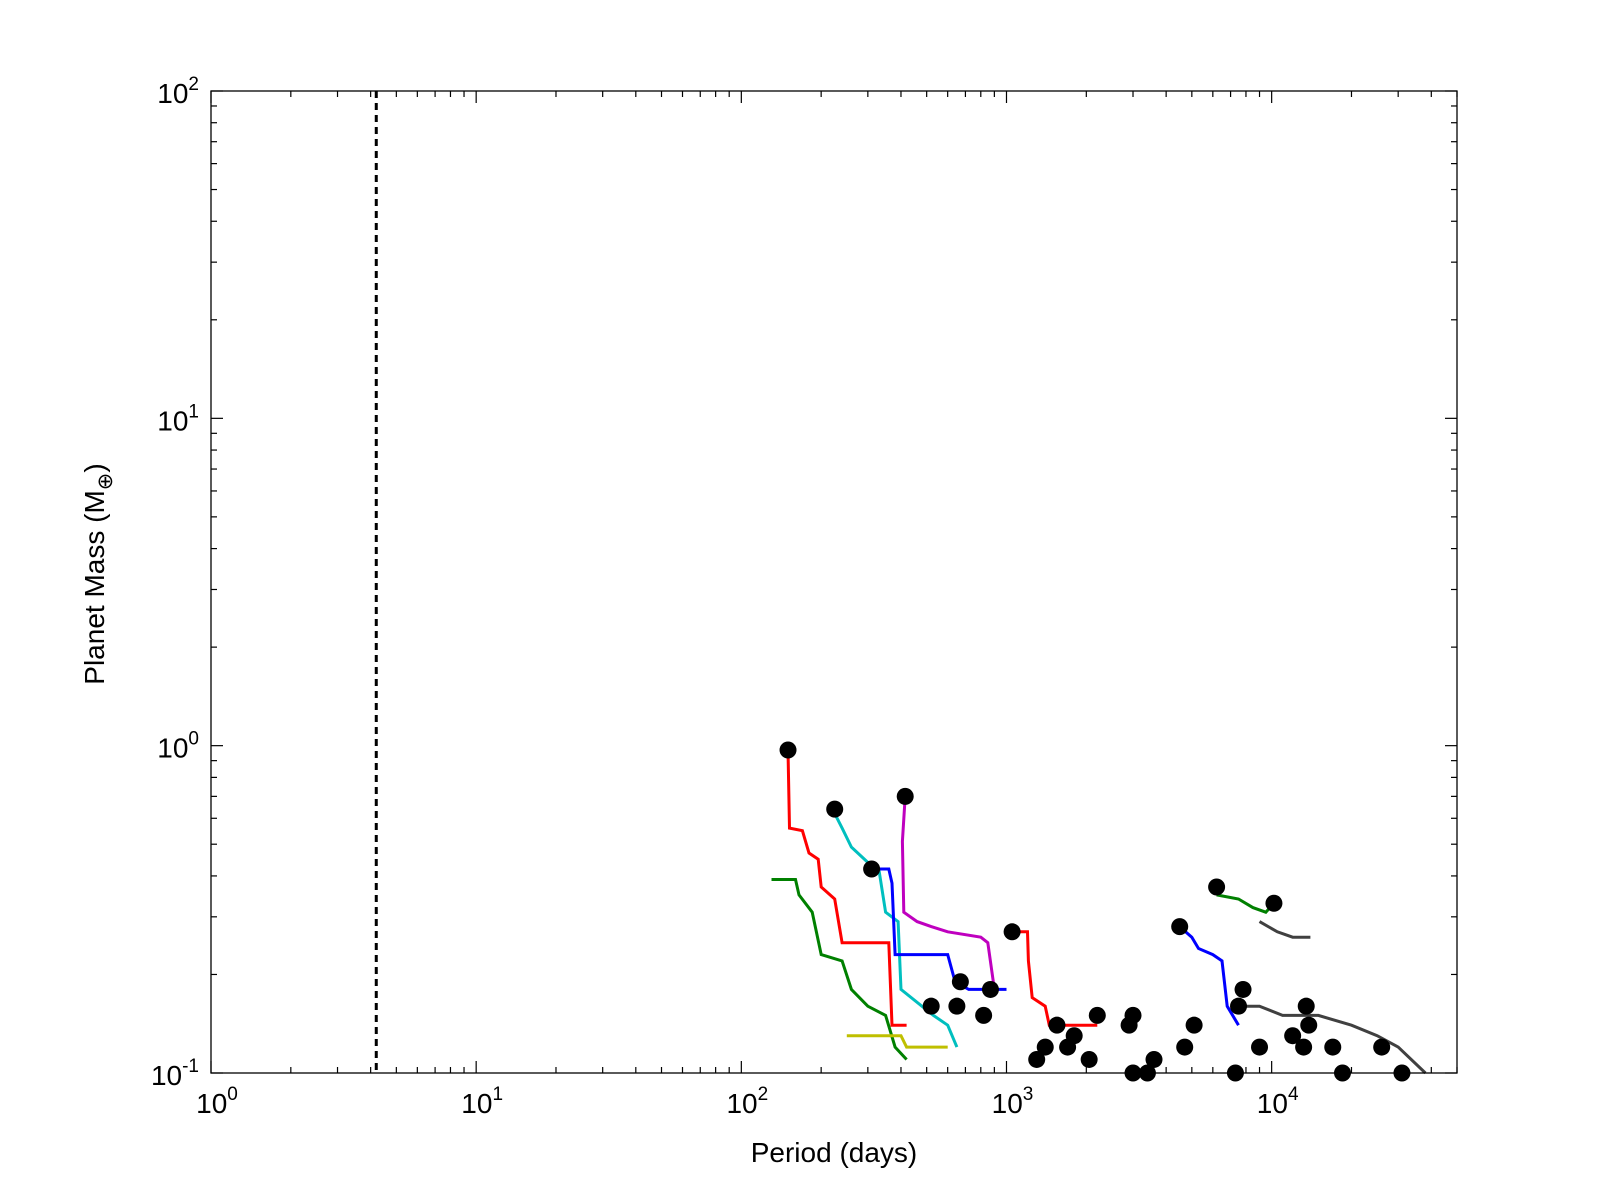 The height and width of the screenshot is (1200, 1601). What do you see at coordinates (834, 1152) in the screenshot?
I see `x-axis-title: Period (days)` at bounding box center [834, 1152].